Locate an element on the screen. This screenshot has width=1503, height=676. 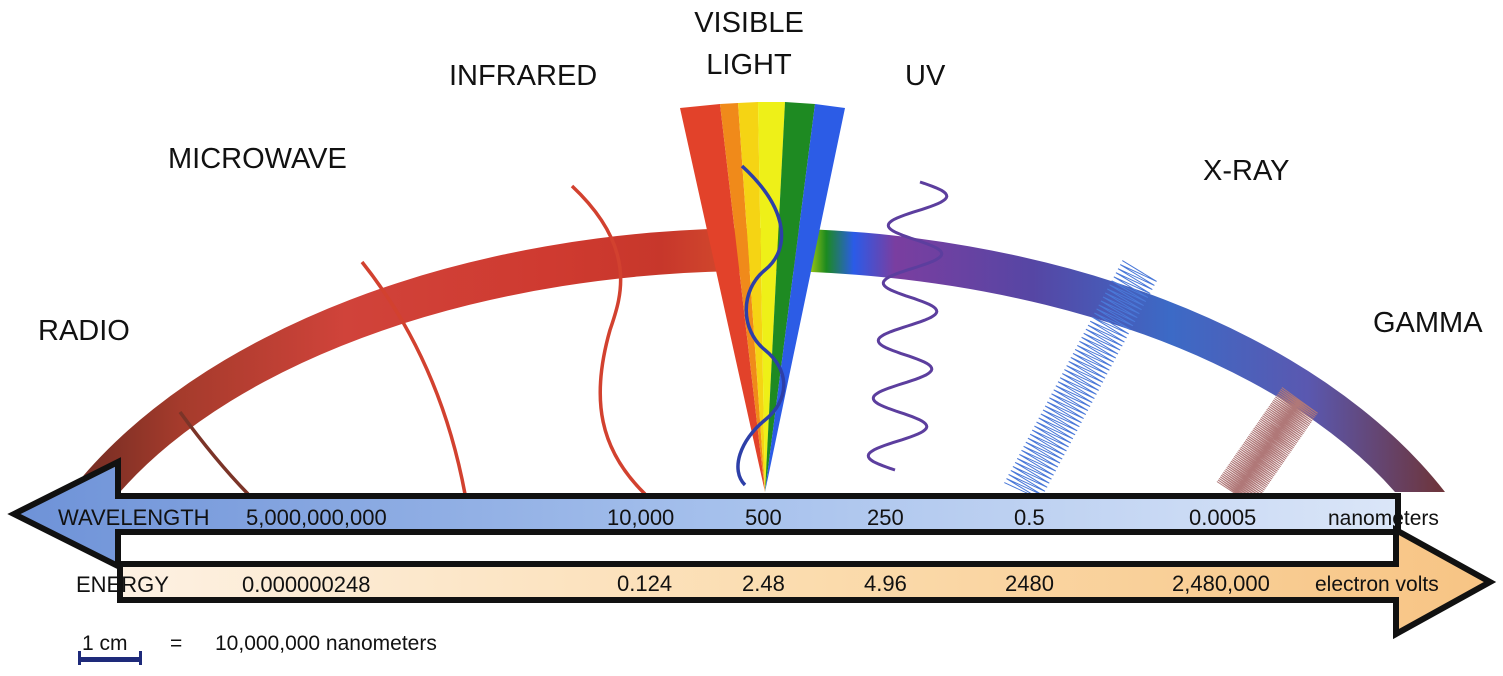
uv-wave is located at coordinates (907, 326).